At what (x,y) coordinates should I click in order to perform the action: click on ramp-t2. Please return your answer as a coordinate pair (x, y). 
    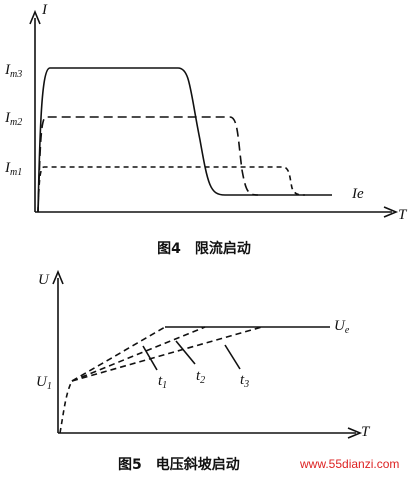
    Looking at the image, I should click on (138, 354).